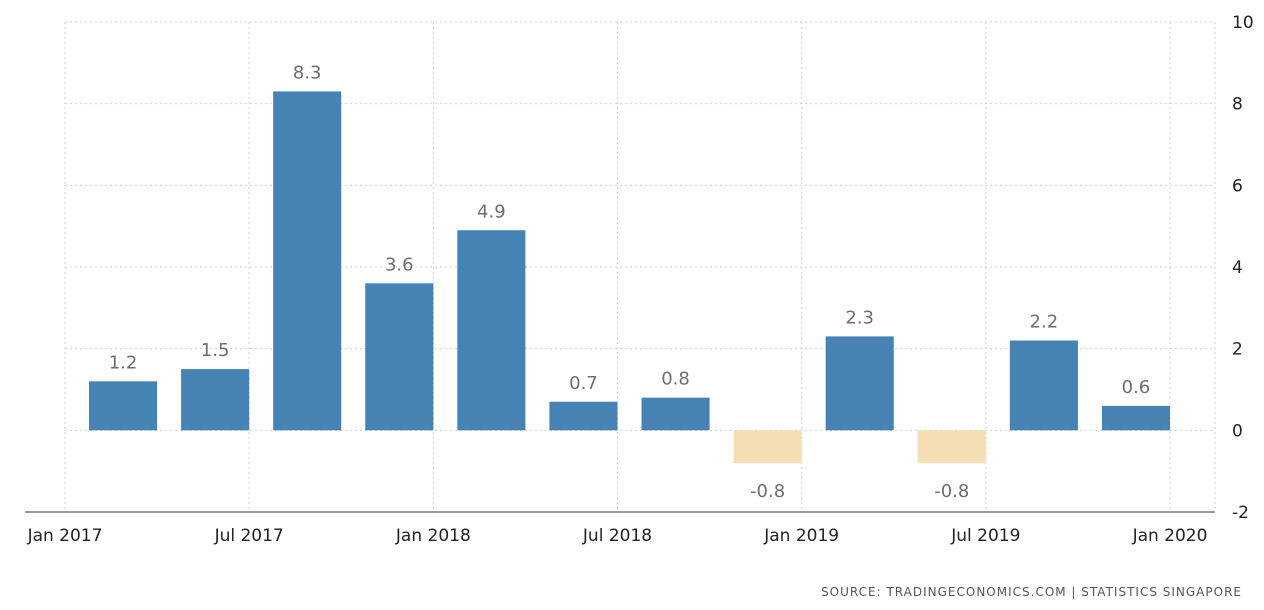 The height and width of the screenshot is (610, 1264). Describe the element at coordinates (65, 536) in the screenshot. I see `x-tick-label: Jan 2017` at that location.